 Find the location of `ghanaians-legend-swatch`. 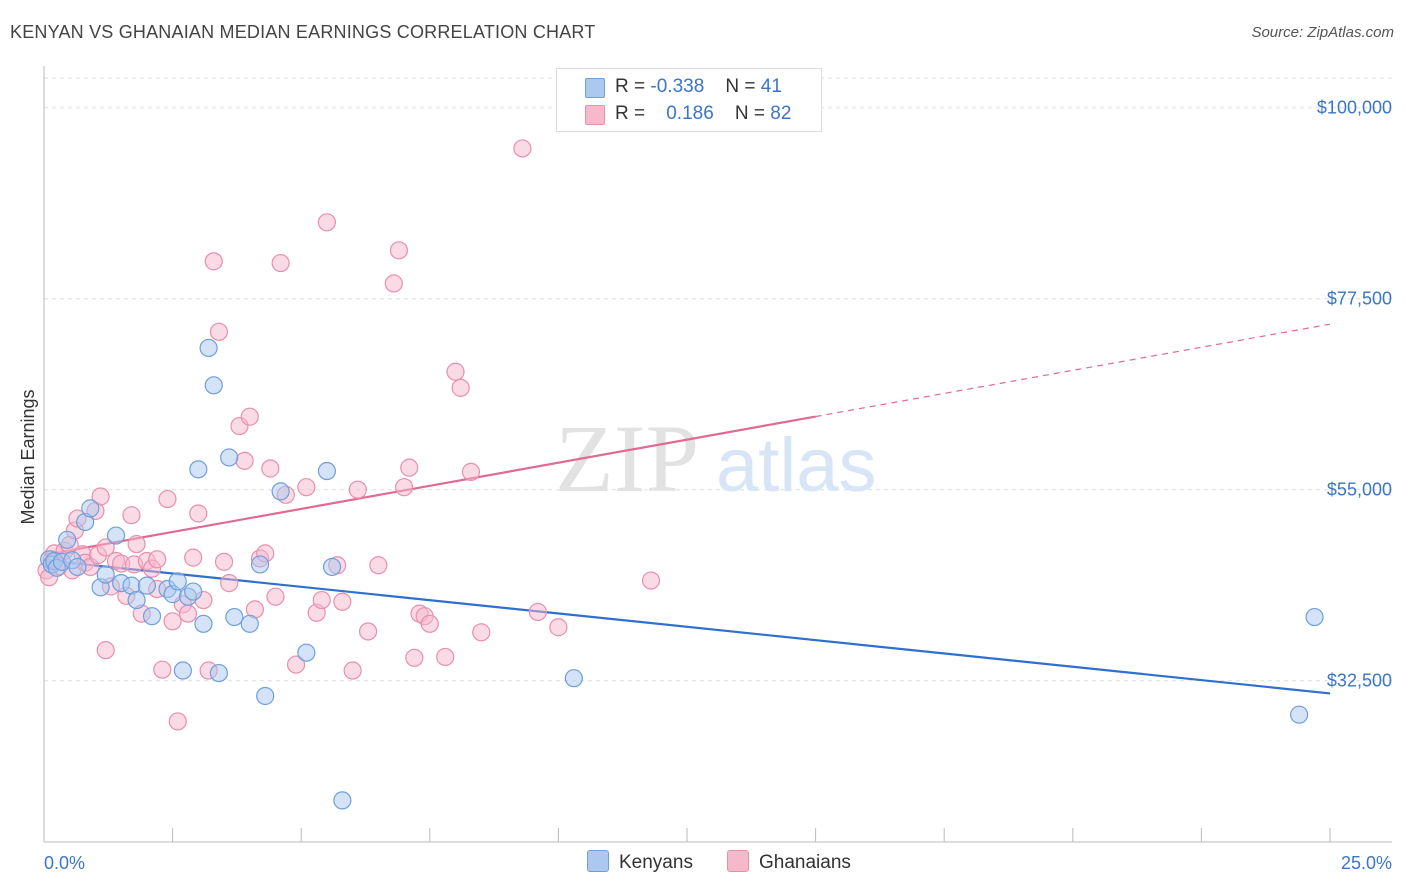

ghanaians-legend-swatch is located at coordinates (738, 861).